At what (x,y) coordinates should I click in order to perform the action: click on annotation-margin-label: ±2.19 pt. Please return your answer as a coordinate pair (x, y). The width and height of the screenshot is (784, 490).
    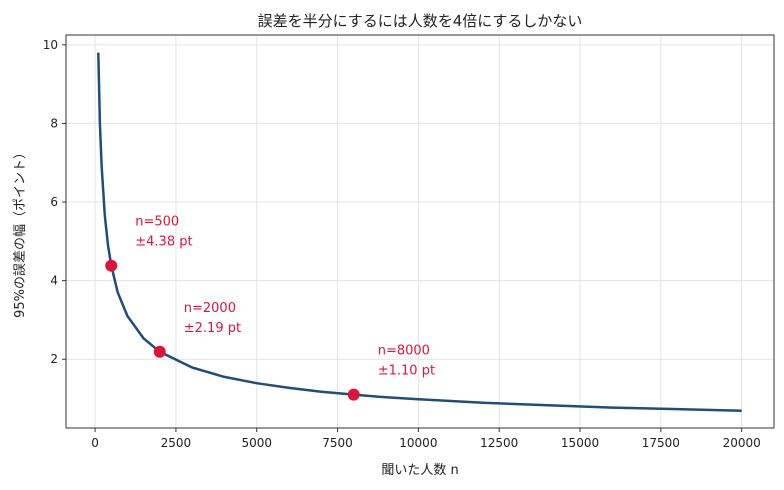
    Looking at the image, I should click on (212, 328).